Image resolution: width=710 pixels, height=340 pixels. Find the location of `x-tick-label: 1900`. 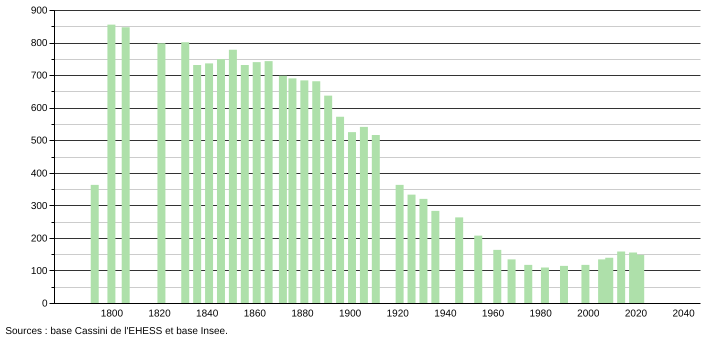

x-tick-label: 1900 is located at coordinates (350, 314).